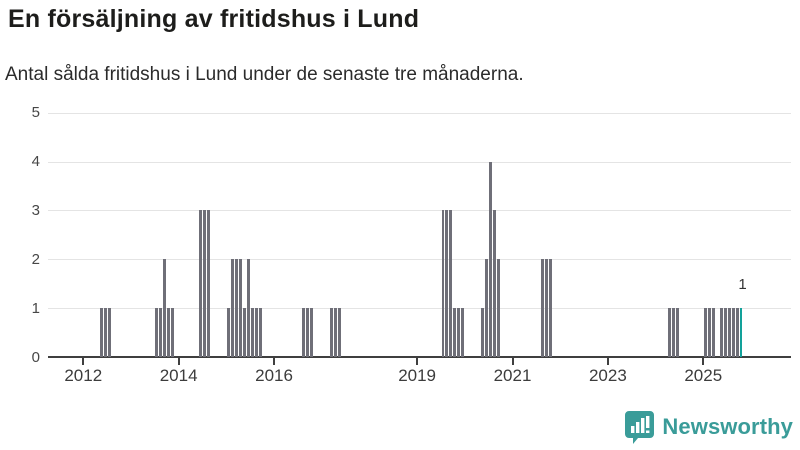 The image size is (800, 450). What do you see at coordinates (639, 427) in the screenshot?
I see `newsworthy-logo-icon` at bounding box center [639, 427].